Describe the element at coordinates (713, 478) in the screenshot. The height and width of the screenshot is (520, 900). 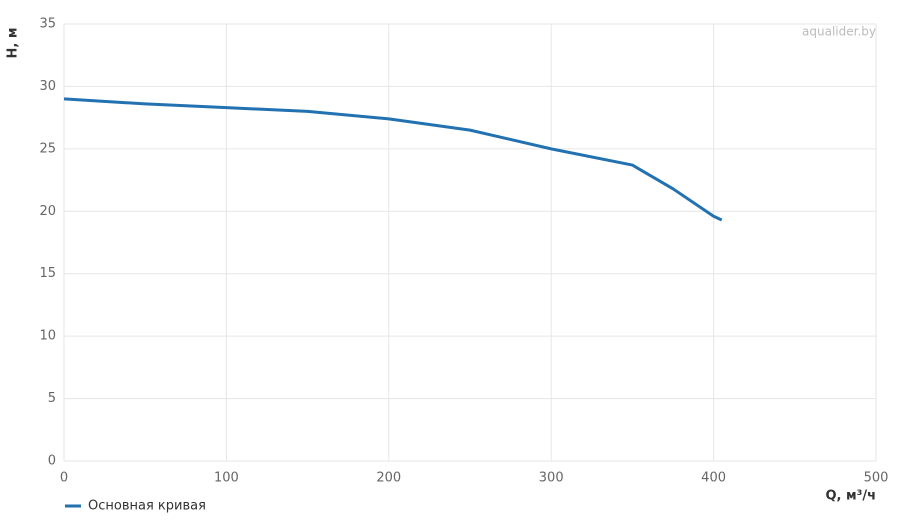
I see `x-tick-label: 400` at that location.